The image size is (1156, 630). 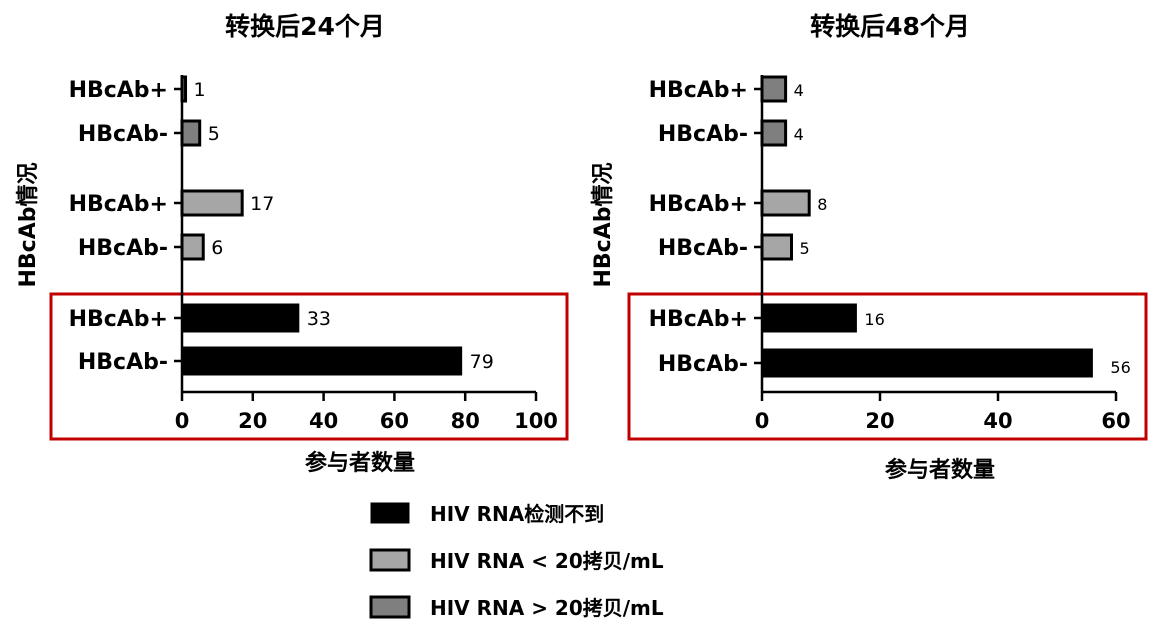 What do you see at coordinates (217, 248) in the screenshot?
I see `data-label: 6` at bounding box center [217, 248].